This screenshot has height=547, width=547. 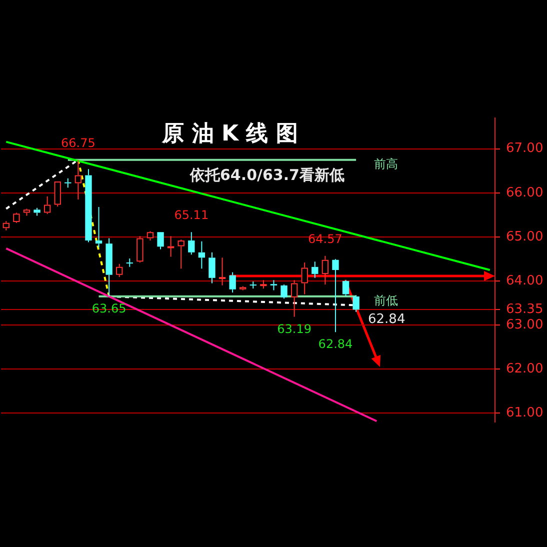 What do you see at coordinates (525, 280) in the screenshot?
I see `y-tick-label: 64.00` at bounding box center [525, 280].